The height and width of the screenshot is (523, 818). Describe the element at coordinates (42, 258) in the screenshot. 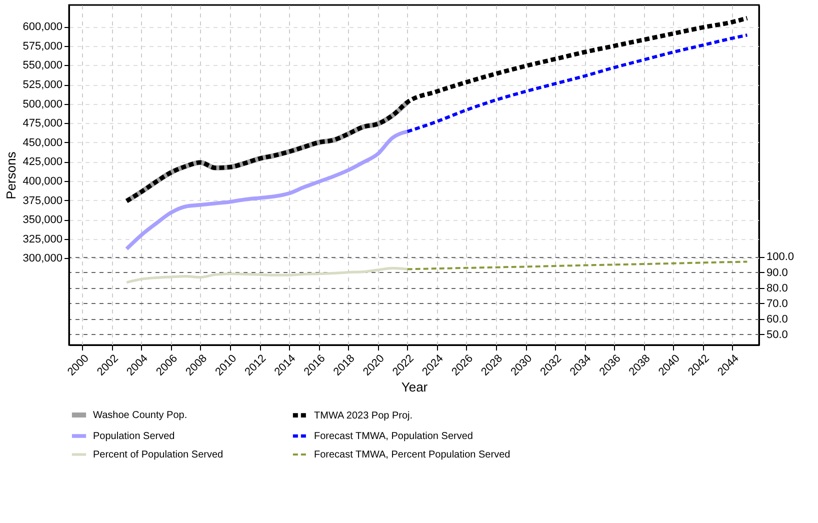

I see `y-tick-label: 300,000` at that location.